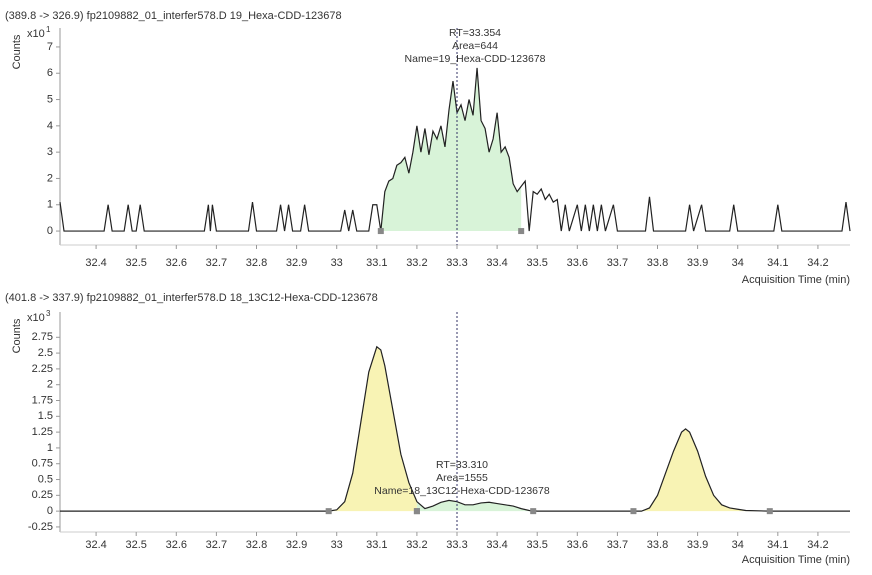 The image size is (872, 575). Describe the element at coordinates (45, 479) in the screenshot. I see `y-tick-label: 0.5` at that location.